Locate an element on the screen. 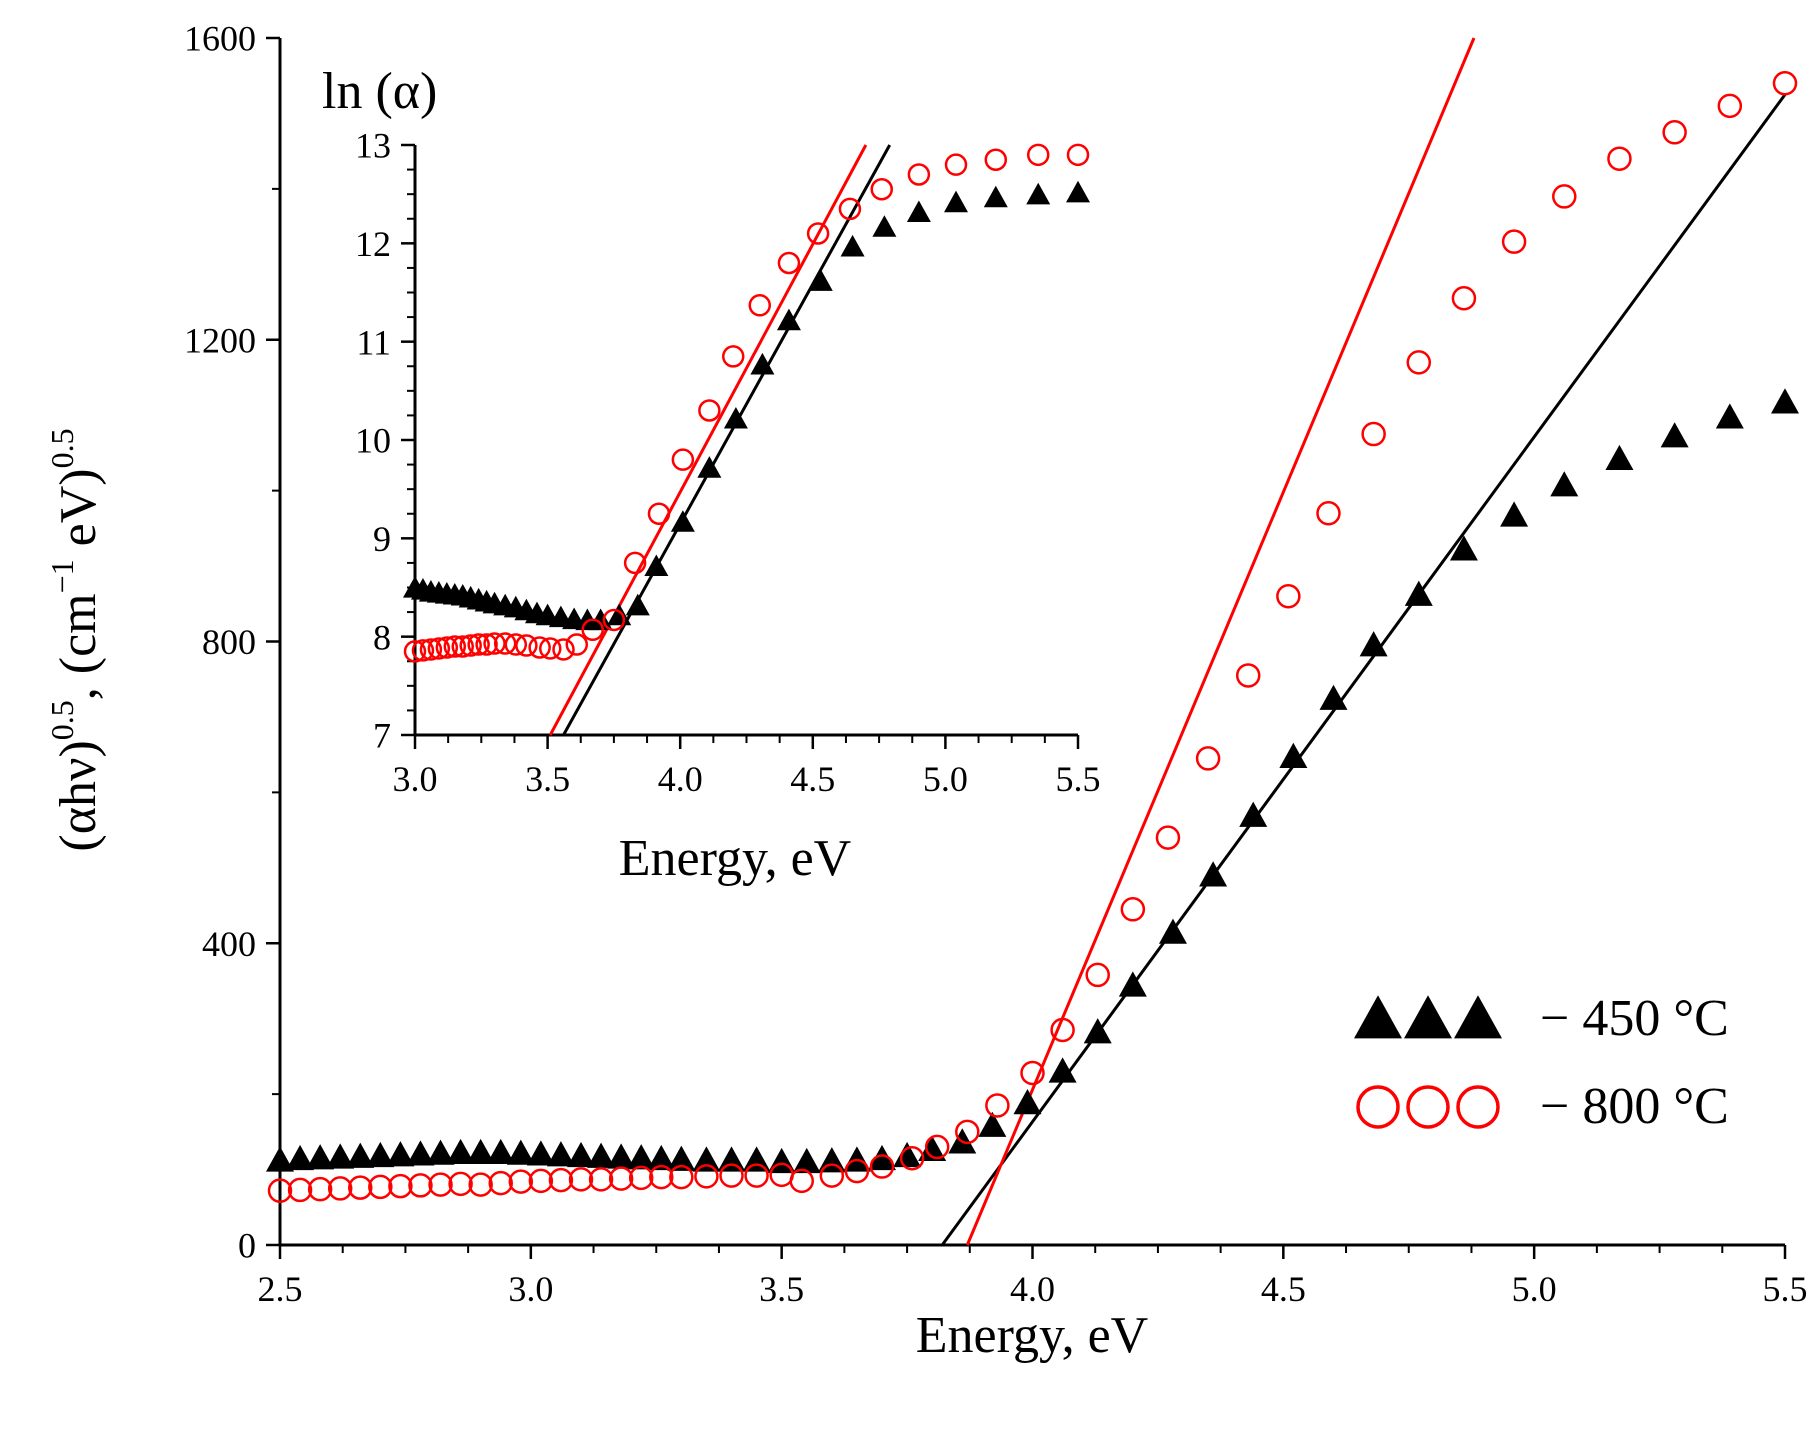 The width and height of the screenshot is (1820, 1450). x-tick-label: 5.5 is located at coordinates (1785, 1289).